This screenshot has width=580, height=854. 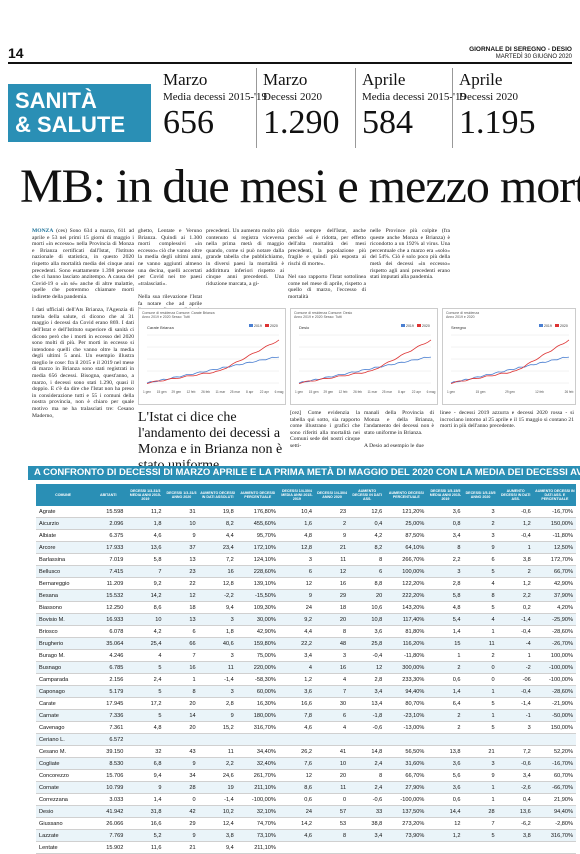 I want to click on table-cell: -2,6, so click(x=515, y=787).